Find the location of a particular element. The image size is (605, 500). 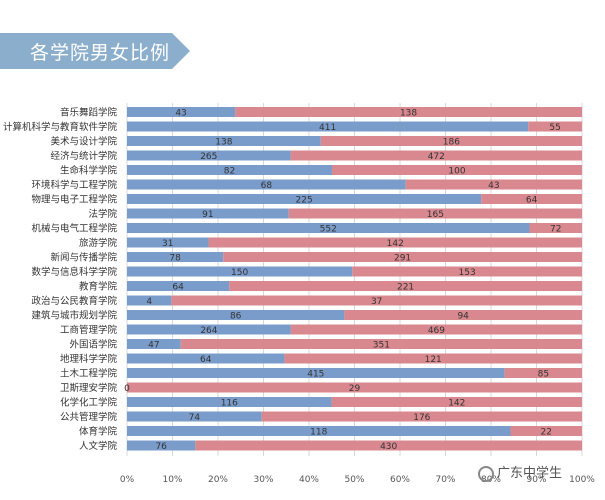

category-label: 地理科学学院 is located at coordinates (89, 359).